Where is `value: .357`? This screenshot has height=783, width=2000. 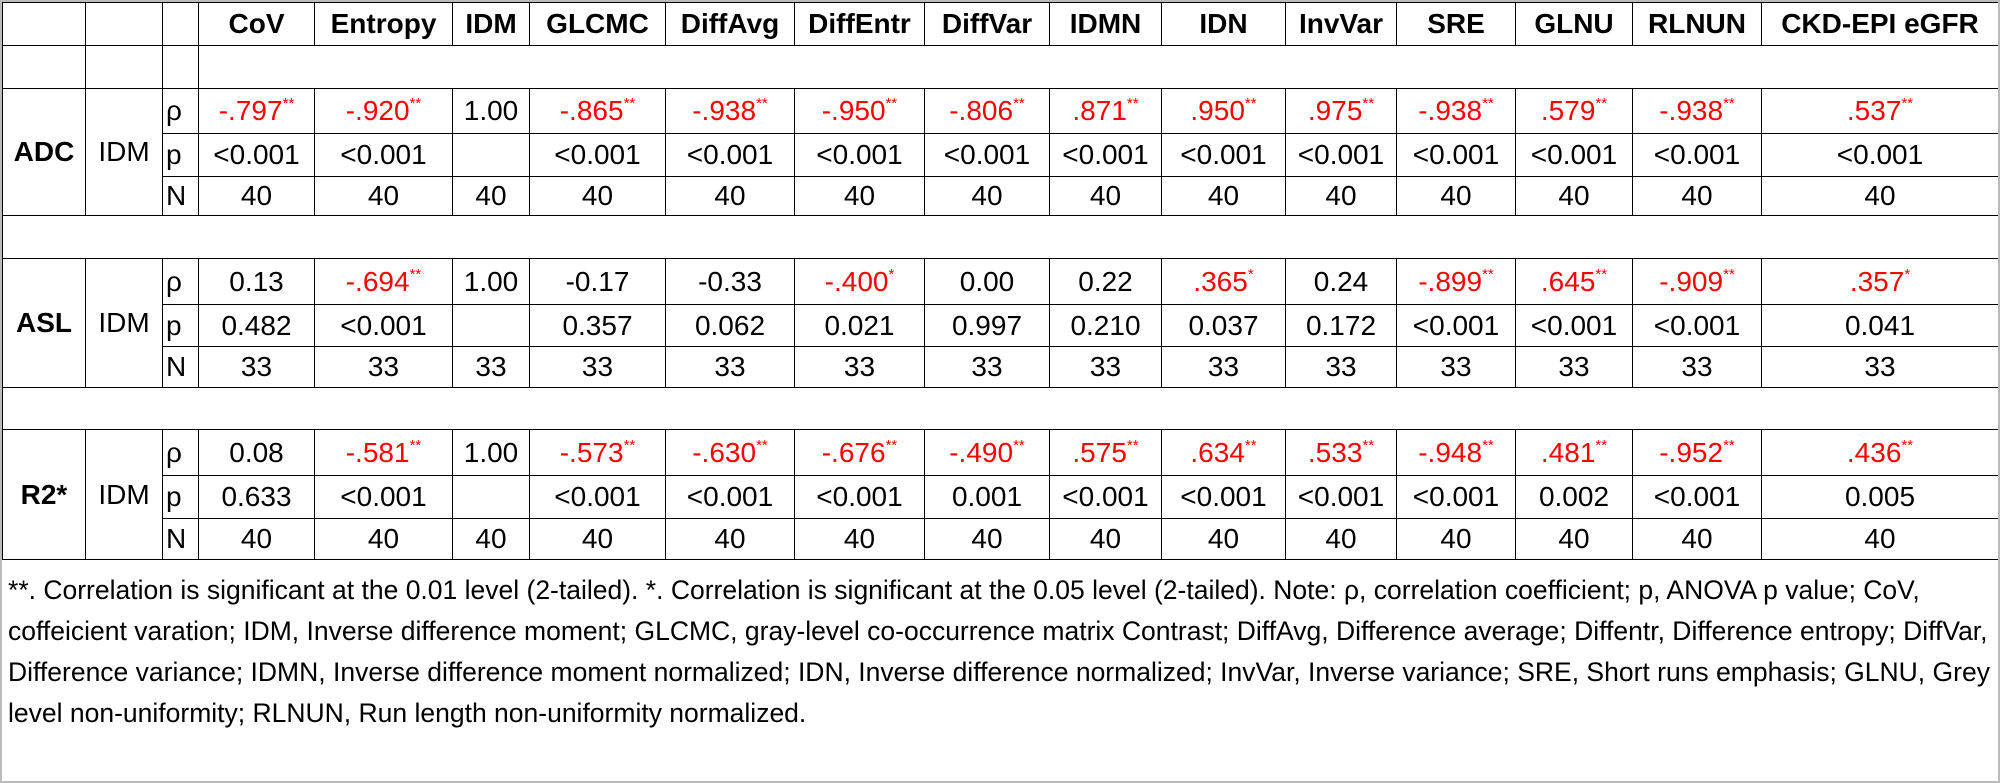 value: .357 is located at coordinates (1877, 281).